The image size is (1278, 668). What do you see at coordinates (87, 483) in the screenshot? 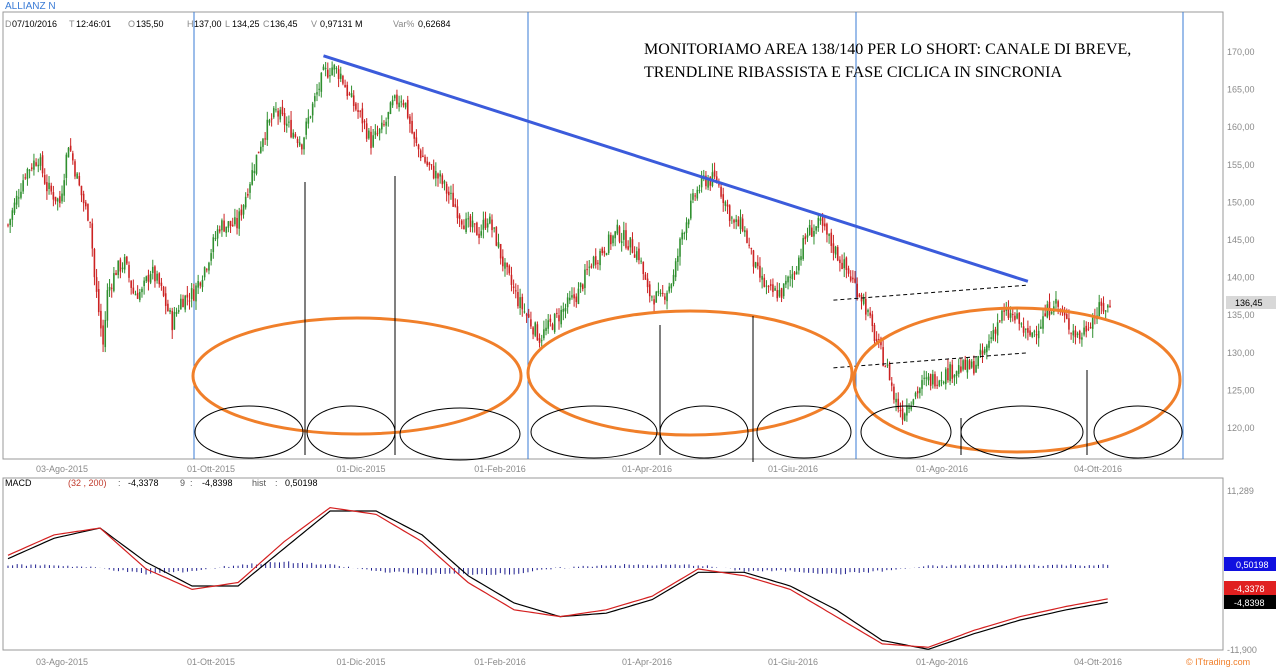
I see `macd-params: (32 , 200)` at bounding box center [87, 483].